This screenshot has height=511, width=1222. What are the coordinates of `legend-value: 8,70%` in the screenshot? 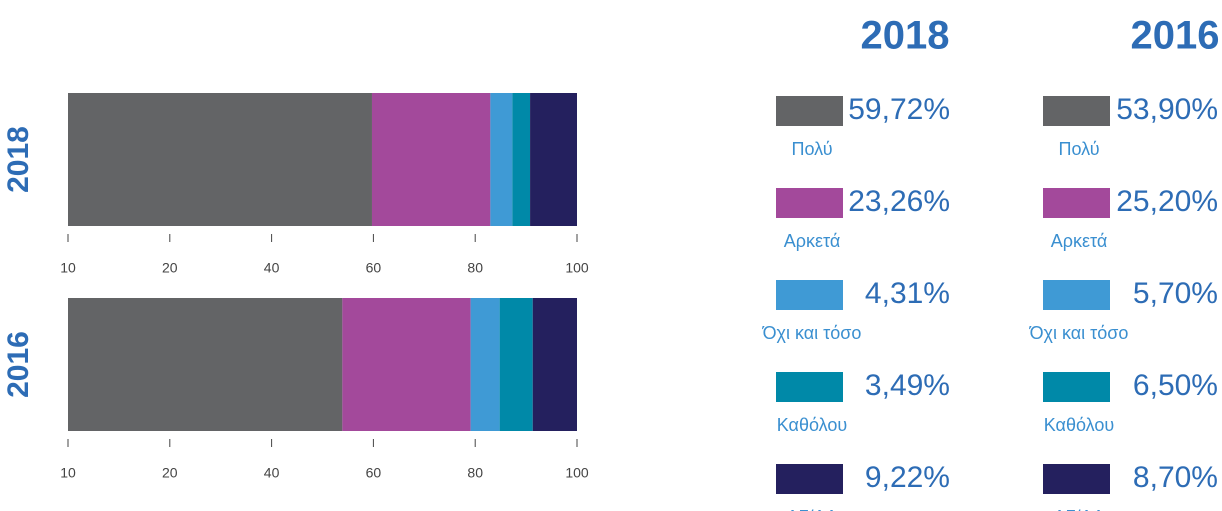 It's located at (1175, 477).